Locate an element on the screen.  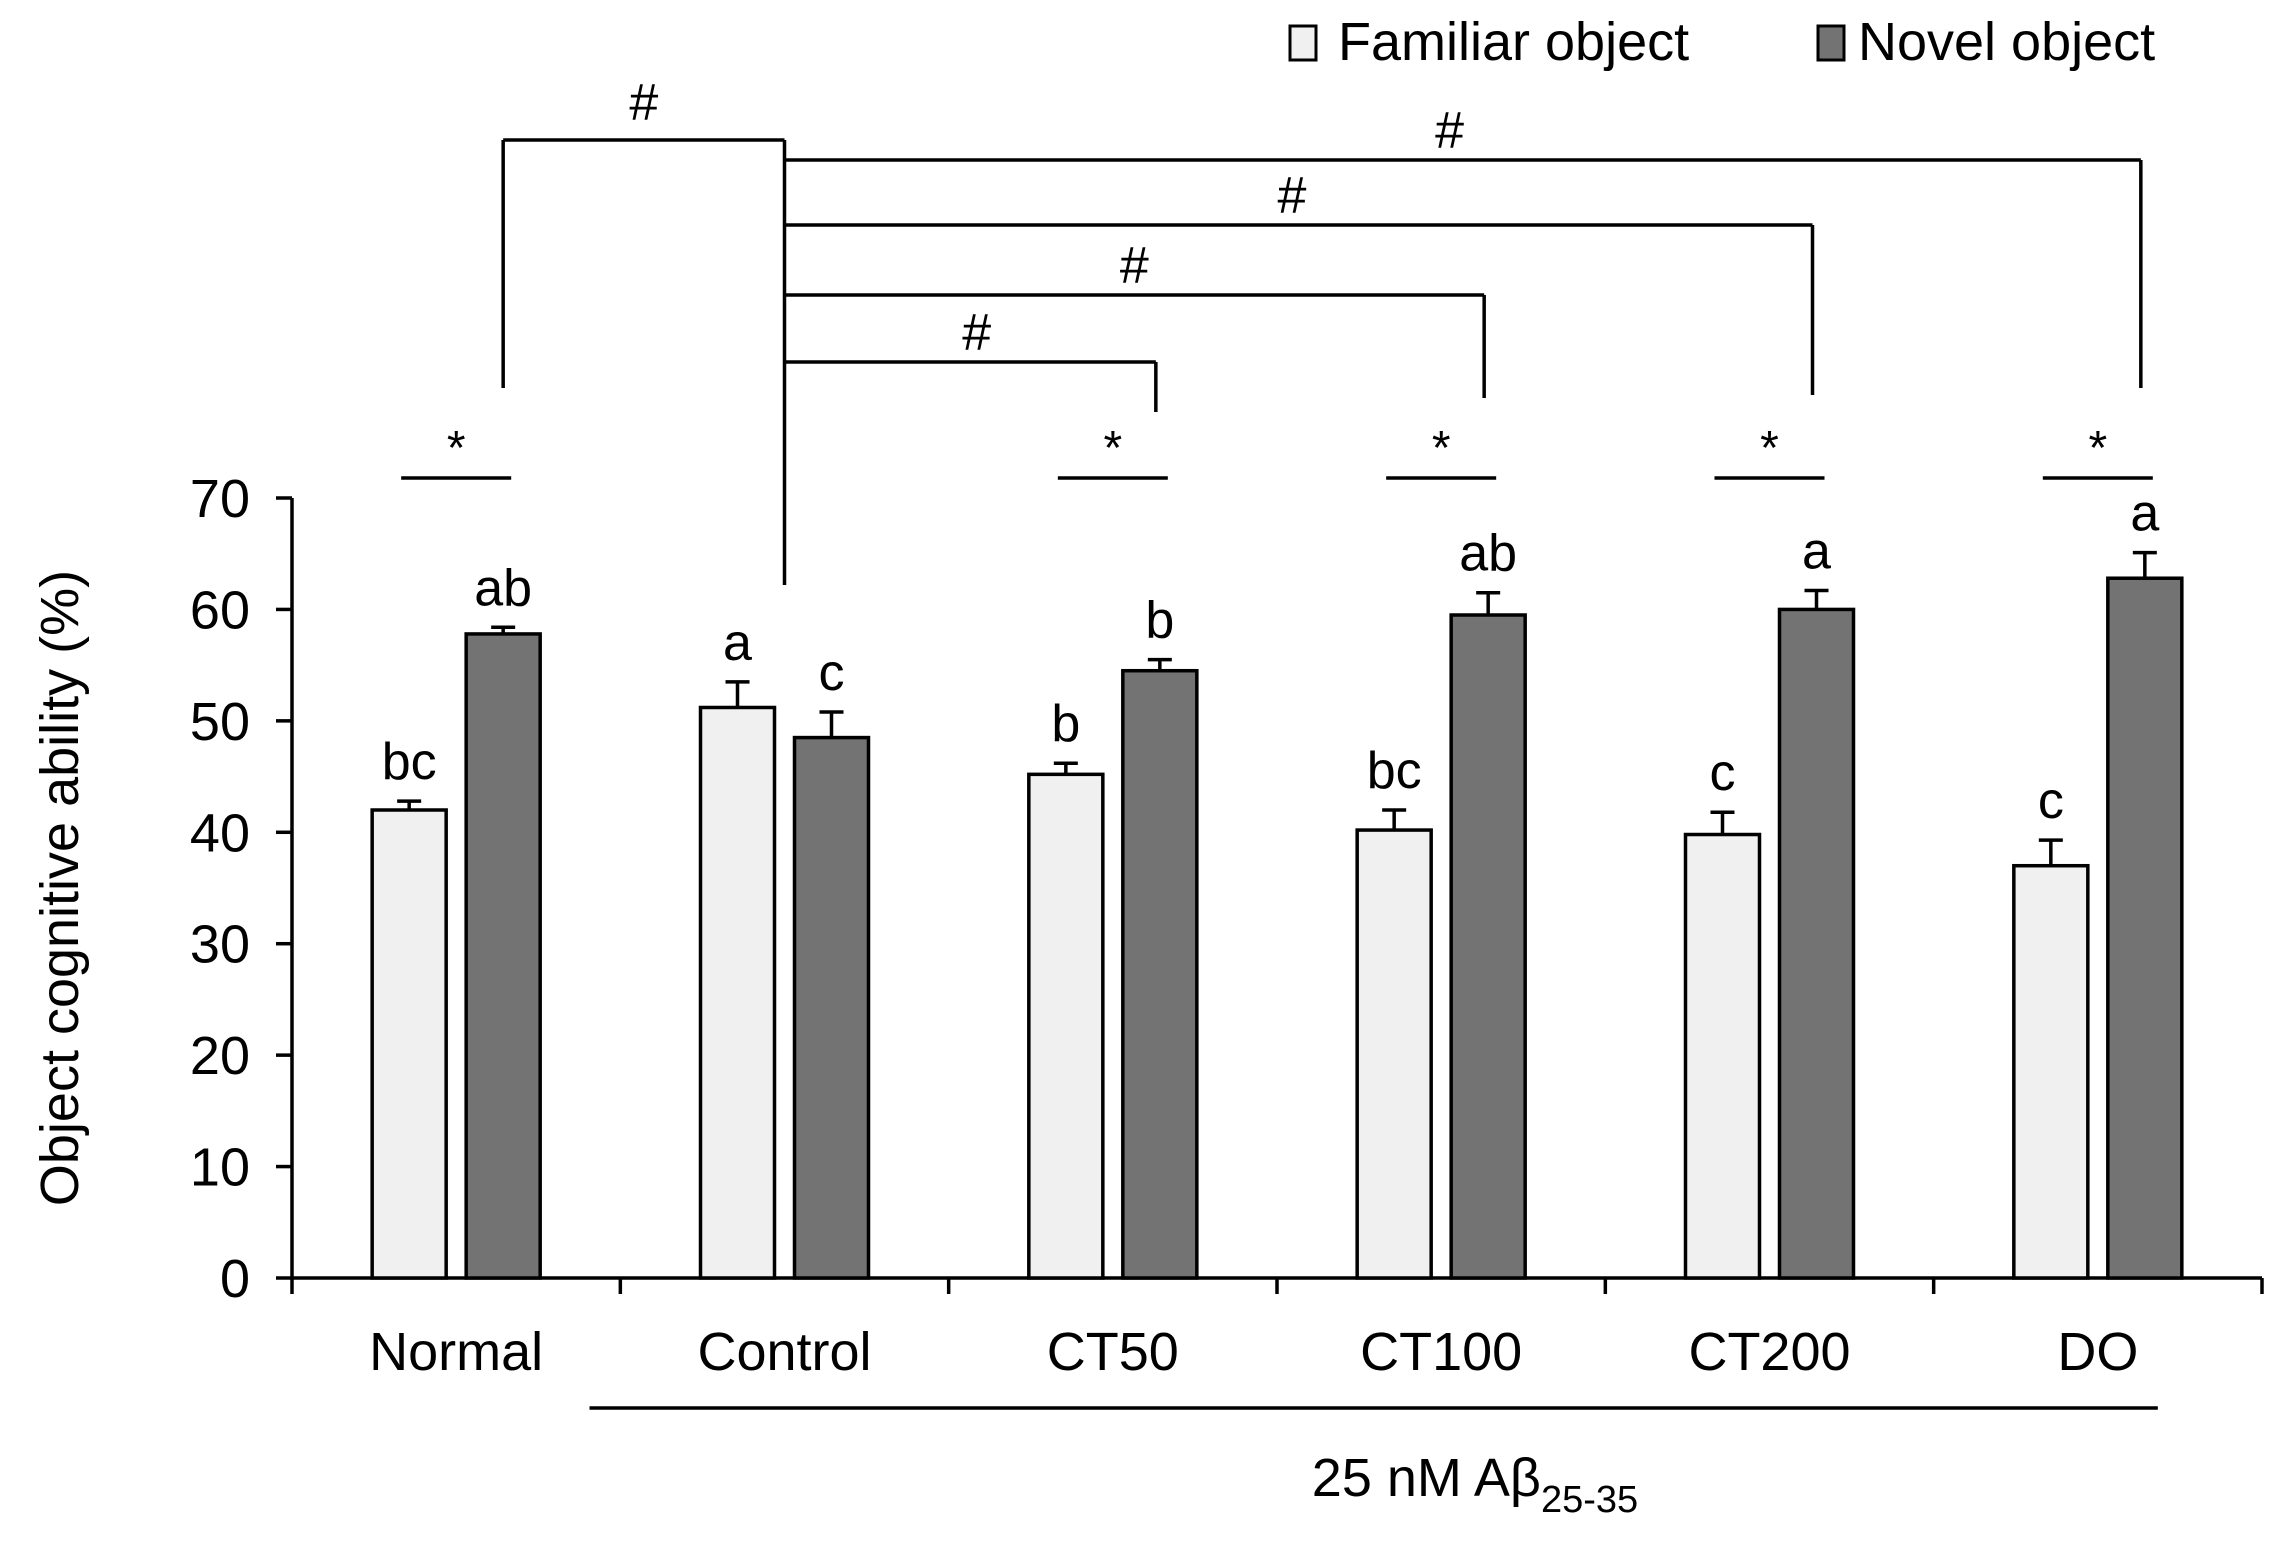
legend-label: Familiar object is located at coordinates (1513, 42).